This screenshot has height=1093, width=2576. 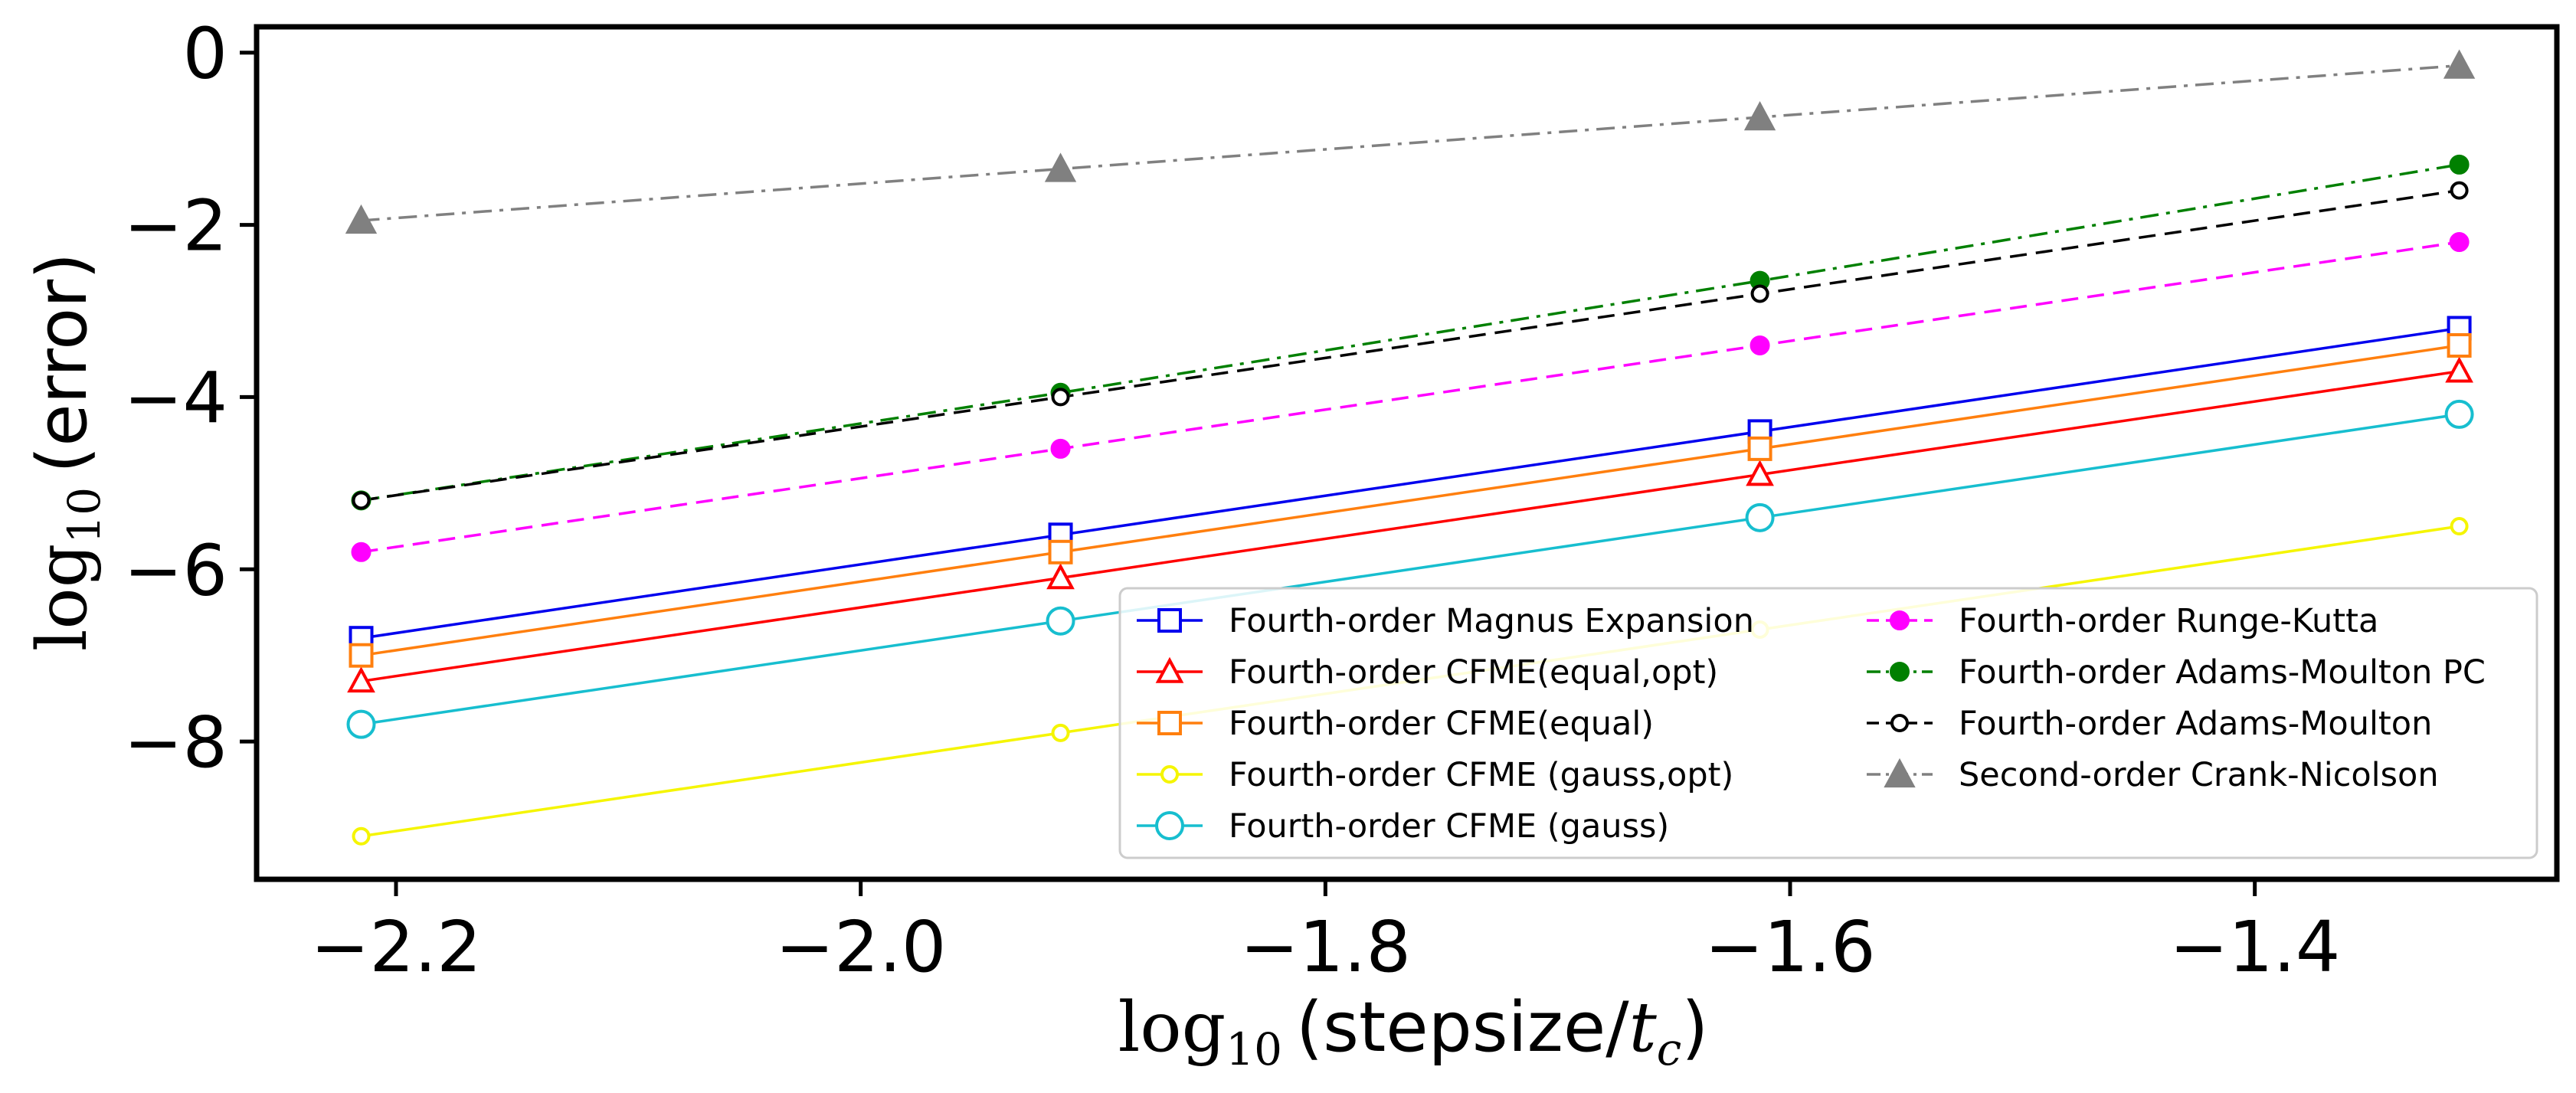 I want to click on legend-label-fourth-order-cfme-gauss: Fourth-order CFME (gauss), so click(x=1449, y=826).